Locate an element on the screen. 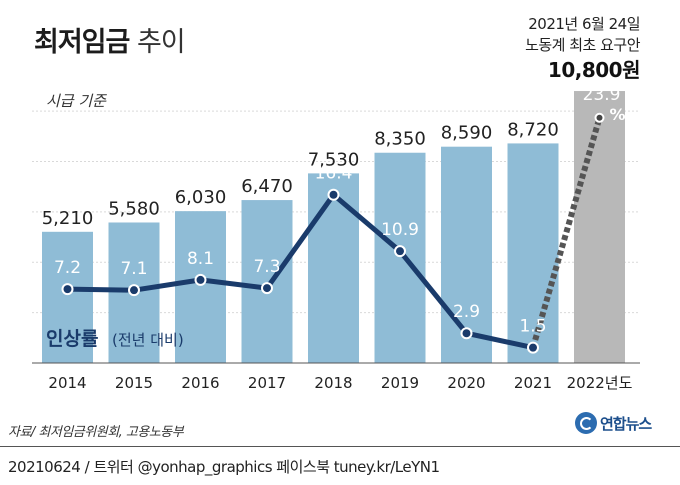 This screenshot has width=680, height=485. logo-name: 연합뉴스 is located at coordinates (626, 423).